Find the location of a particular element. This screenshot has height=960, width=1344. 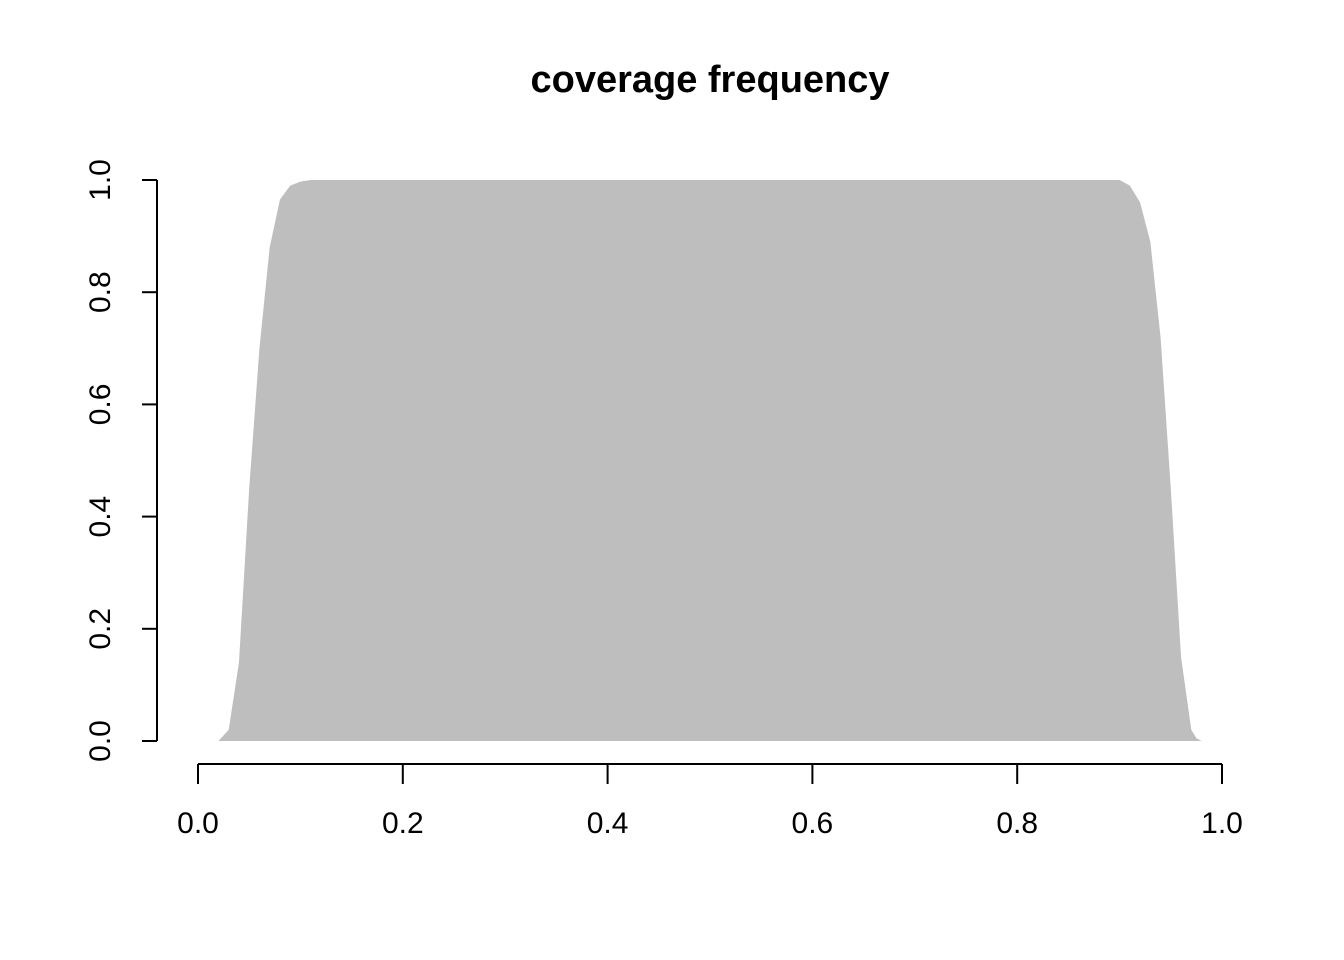

x-tick-label: 0.8 is located at coordinates (1017, 823).